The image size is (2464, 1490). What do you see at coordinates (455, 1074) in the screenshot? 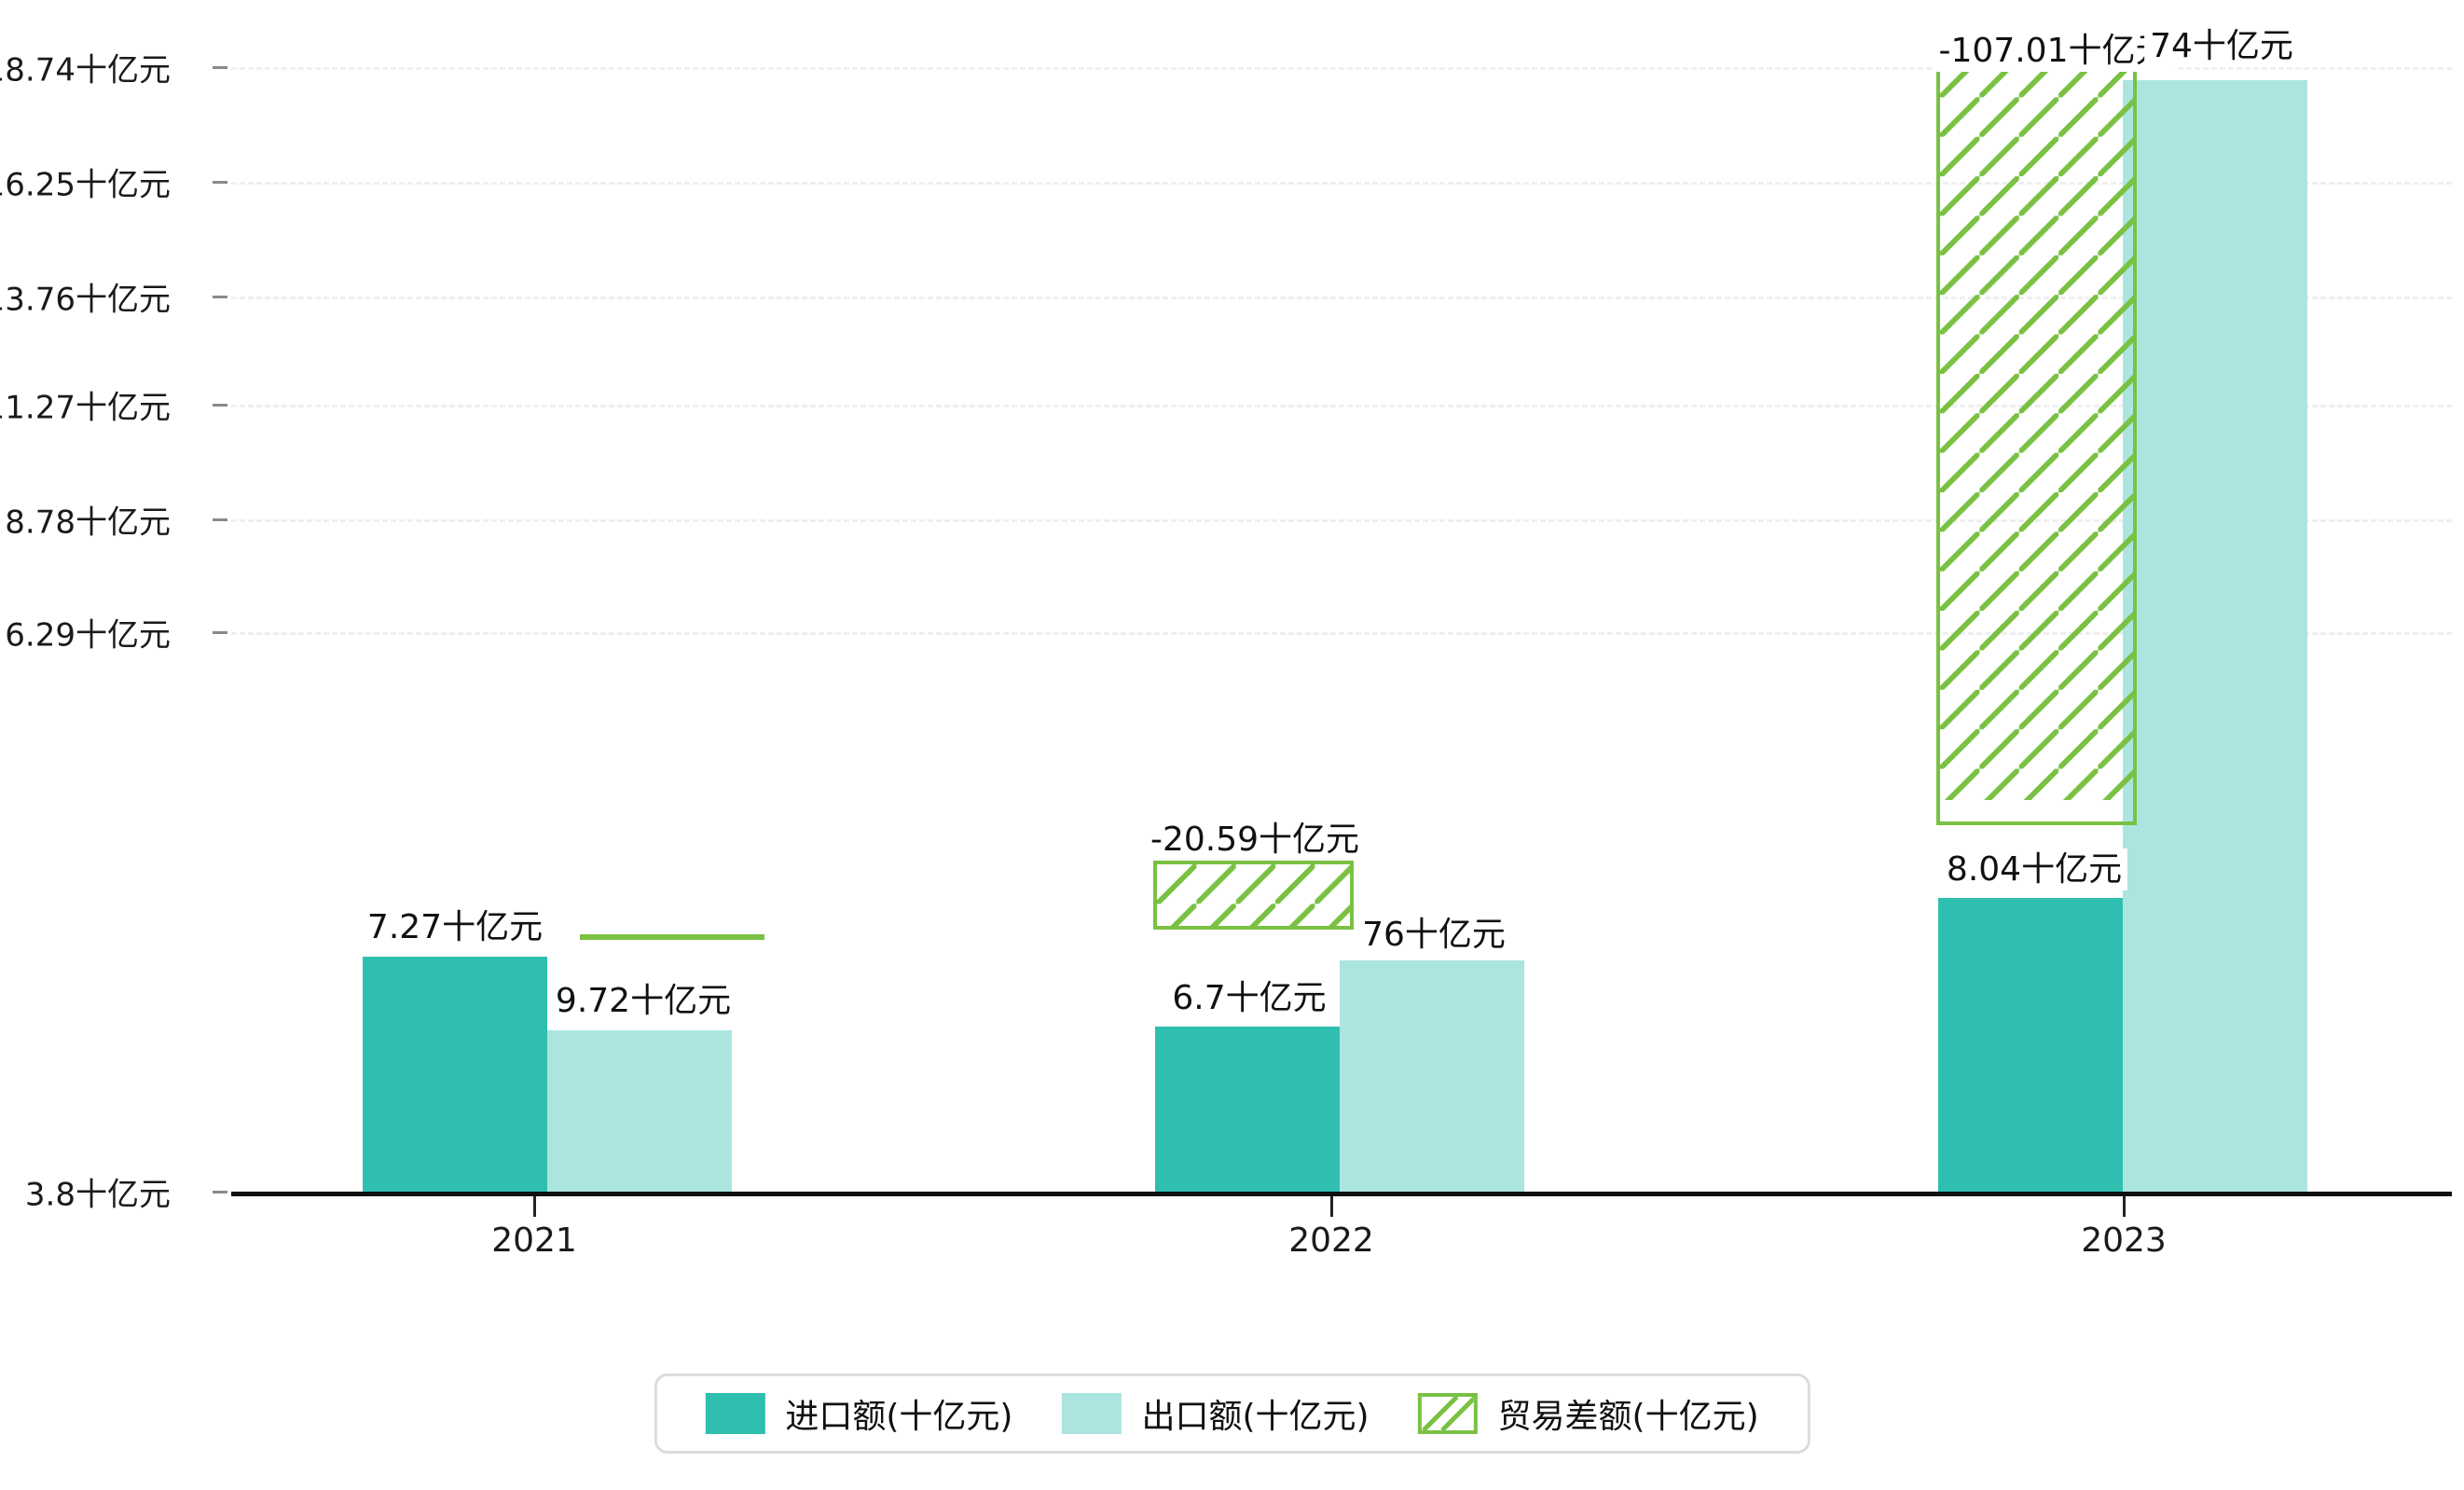
I see `bar-import-2021` at bounding box center [455, 1074].